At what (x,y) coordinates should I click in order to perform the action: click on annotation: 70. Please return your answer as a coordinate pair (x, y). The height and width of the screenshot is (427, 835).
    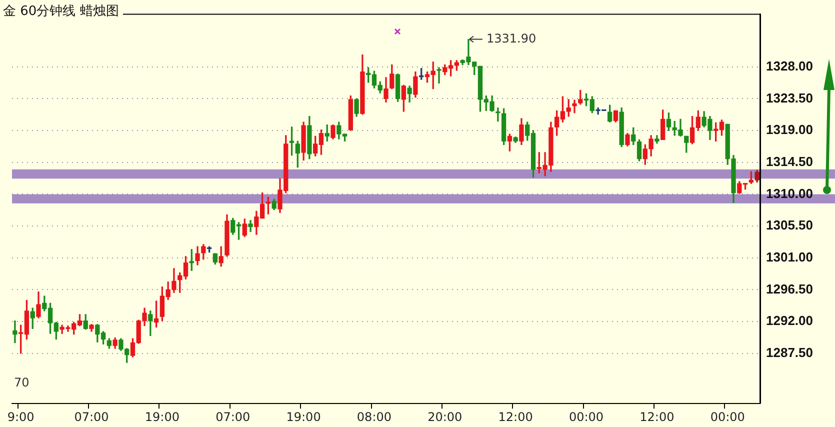
    Looking at the image, I should click on (22, 383).